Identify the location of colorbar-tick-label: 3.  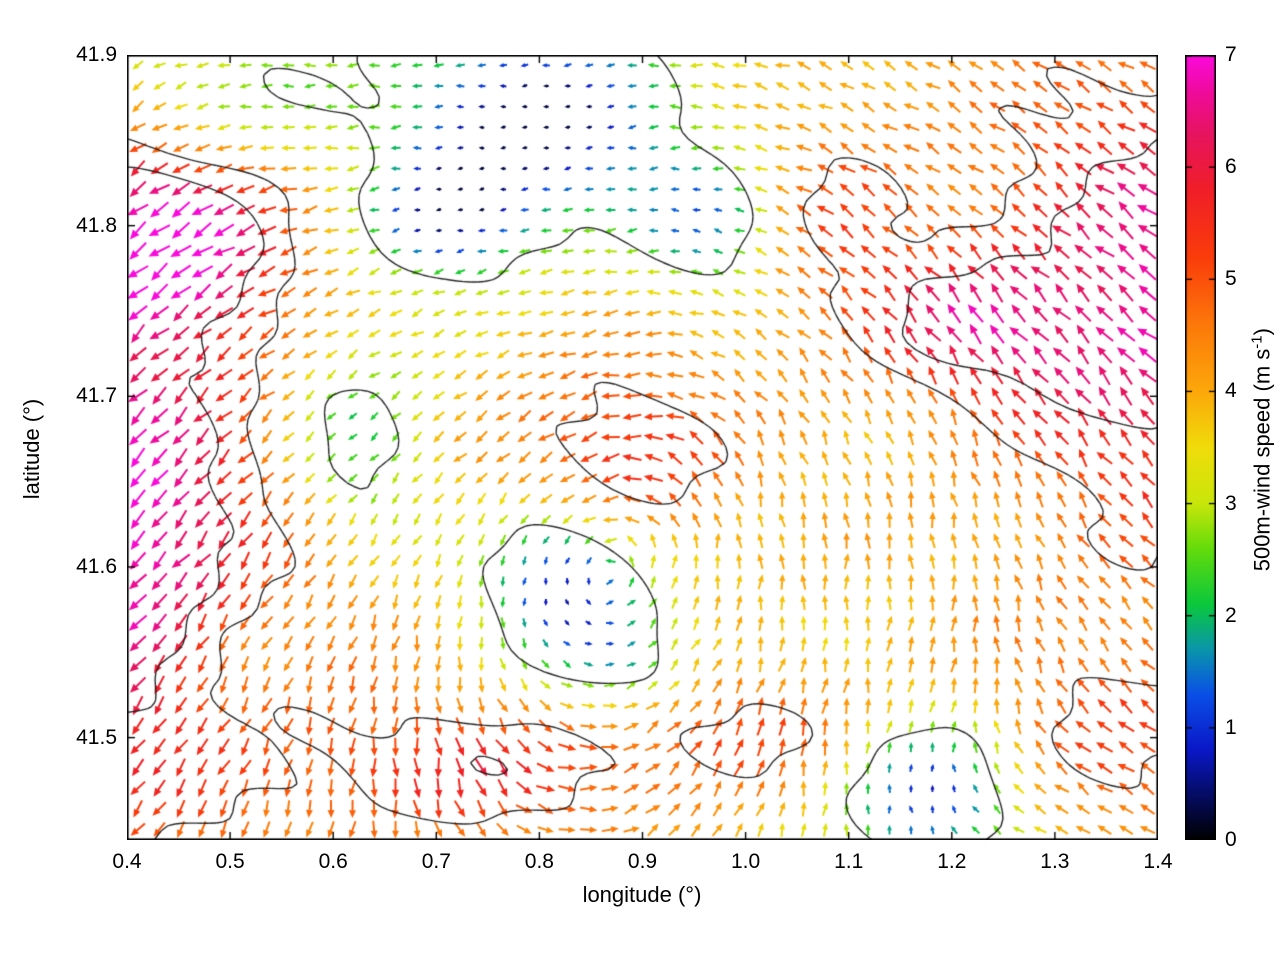
(1231, 503).